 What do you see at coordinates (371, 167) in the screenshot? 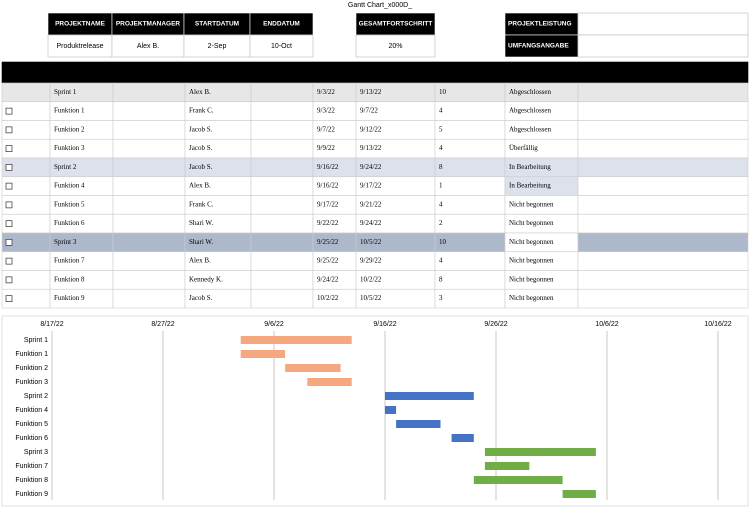
I see `cell-text: 9/24/22` at bounding box center [371, 167].